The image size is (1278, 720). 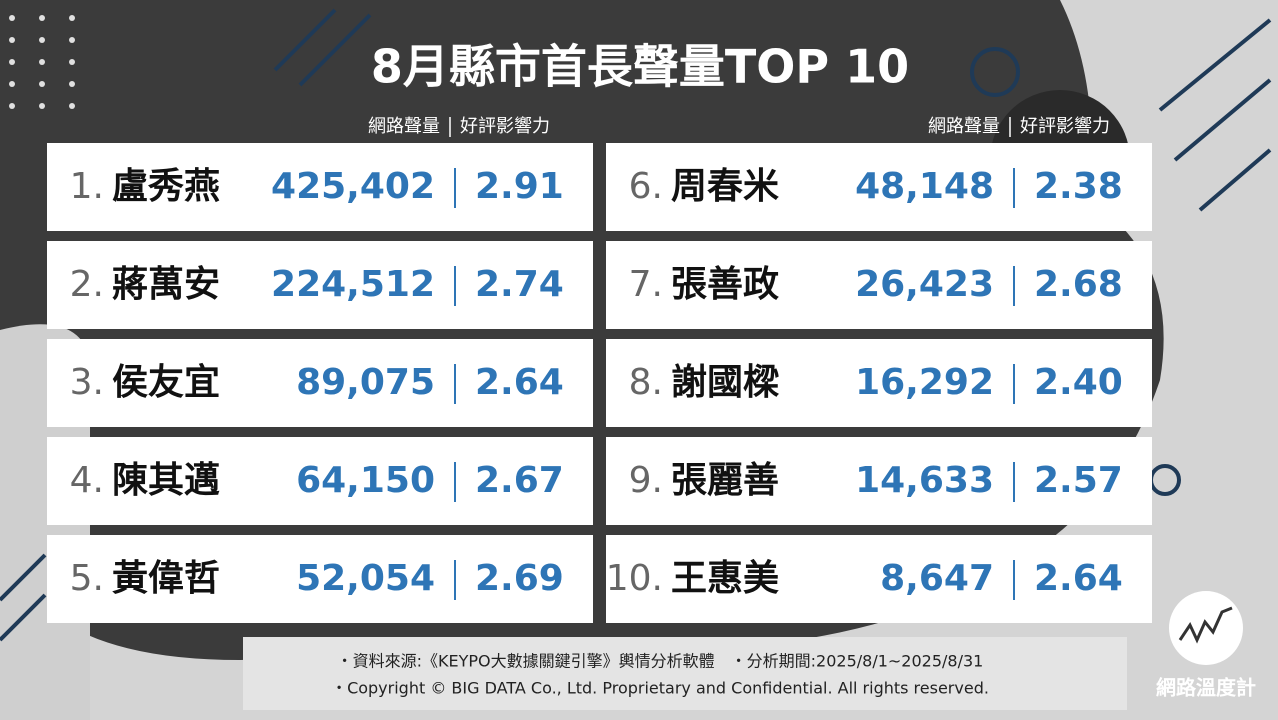 What do you see at coordinates (87, 480) in the screenshot?
I see `rank: 4.` at bounding box center [87, 480].